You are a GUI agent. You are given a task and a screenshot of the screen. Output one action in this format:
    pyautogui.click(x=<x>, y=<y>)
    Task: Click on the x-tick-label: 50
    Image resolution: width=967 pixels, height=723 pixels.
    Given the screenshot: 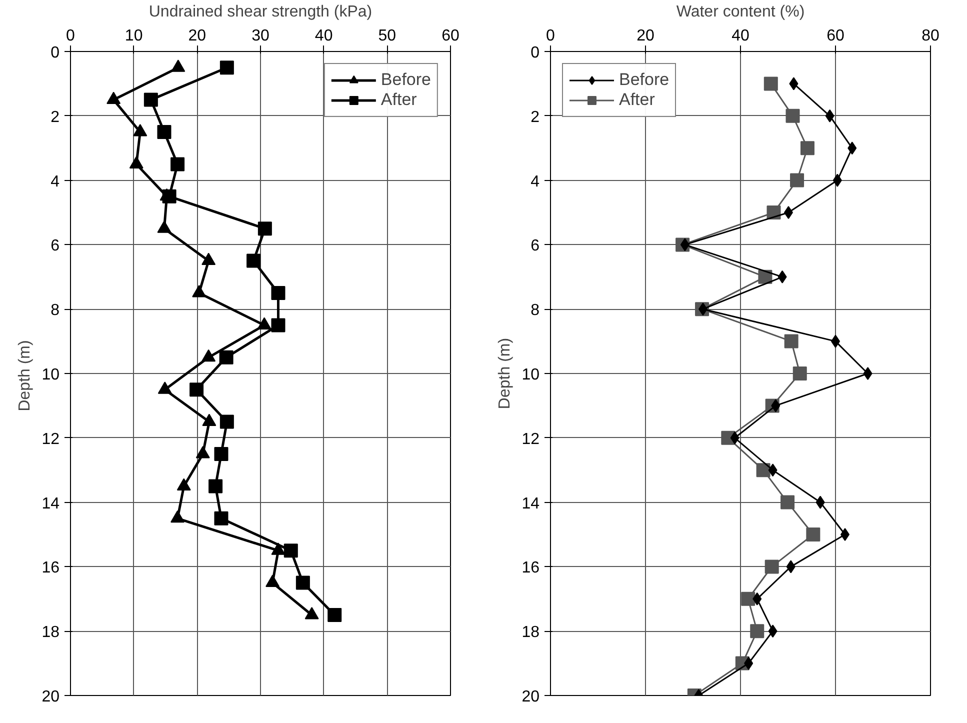 What is the action you would take?
    pyautogui.click(x=387, y=36)
    